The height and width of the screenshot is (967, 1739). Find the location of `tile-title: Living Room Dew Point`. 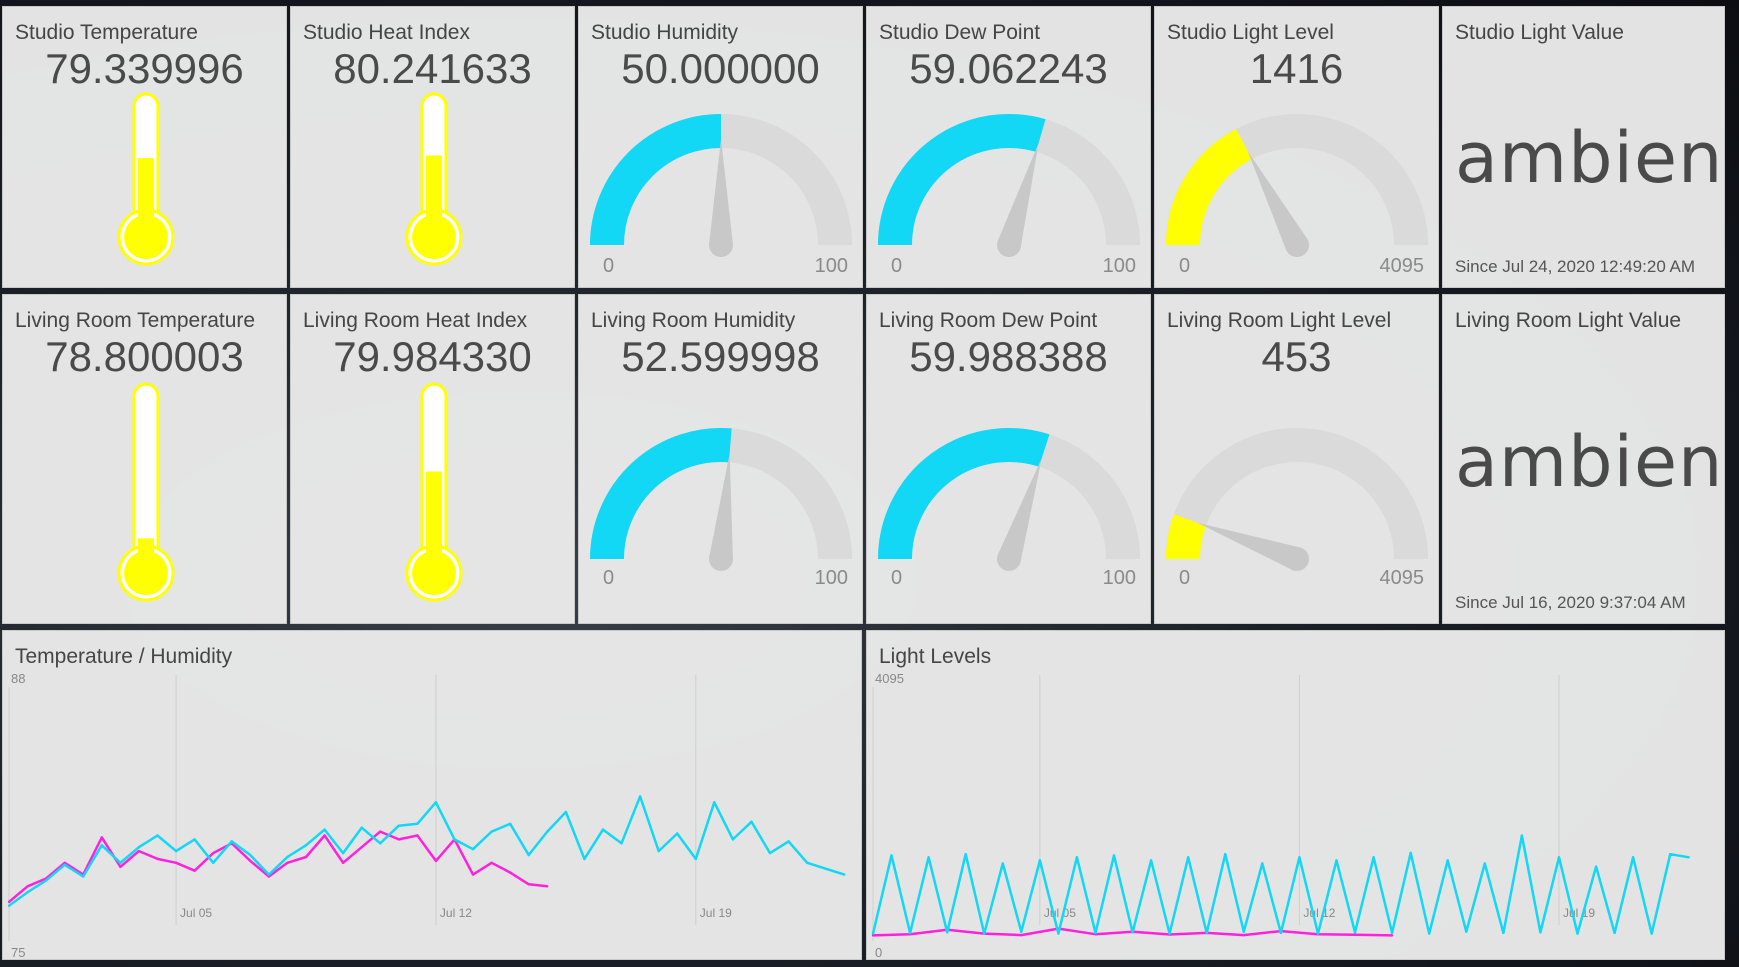

tile-title: Living Room Dew Point is located at coordinates (988, 320).